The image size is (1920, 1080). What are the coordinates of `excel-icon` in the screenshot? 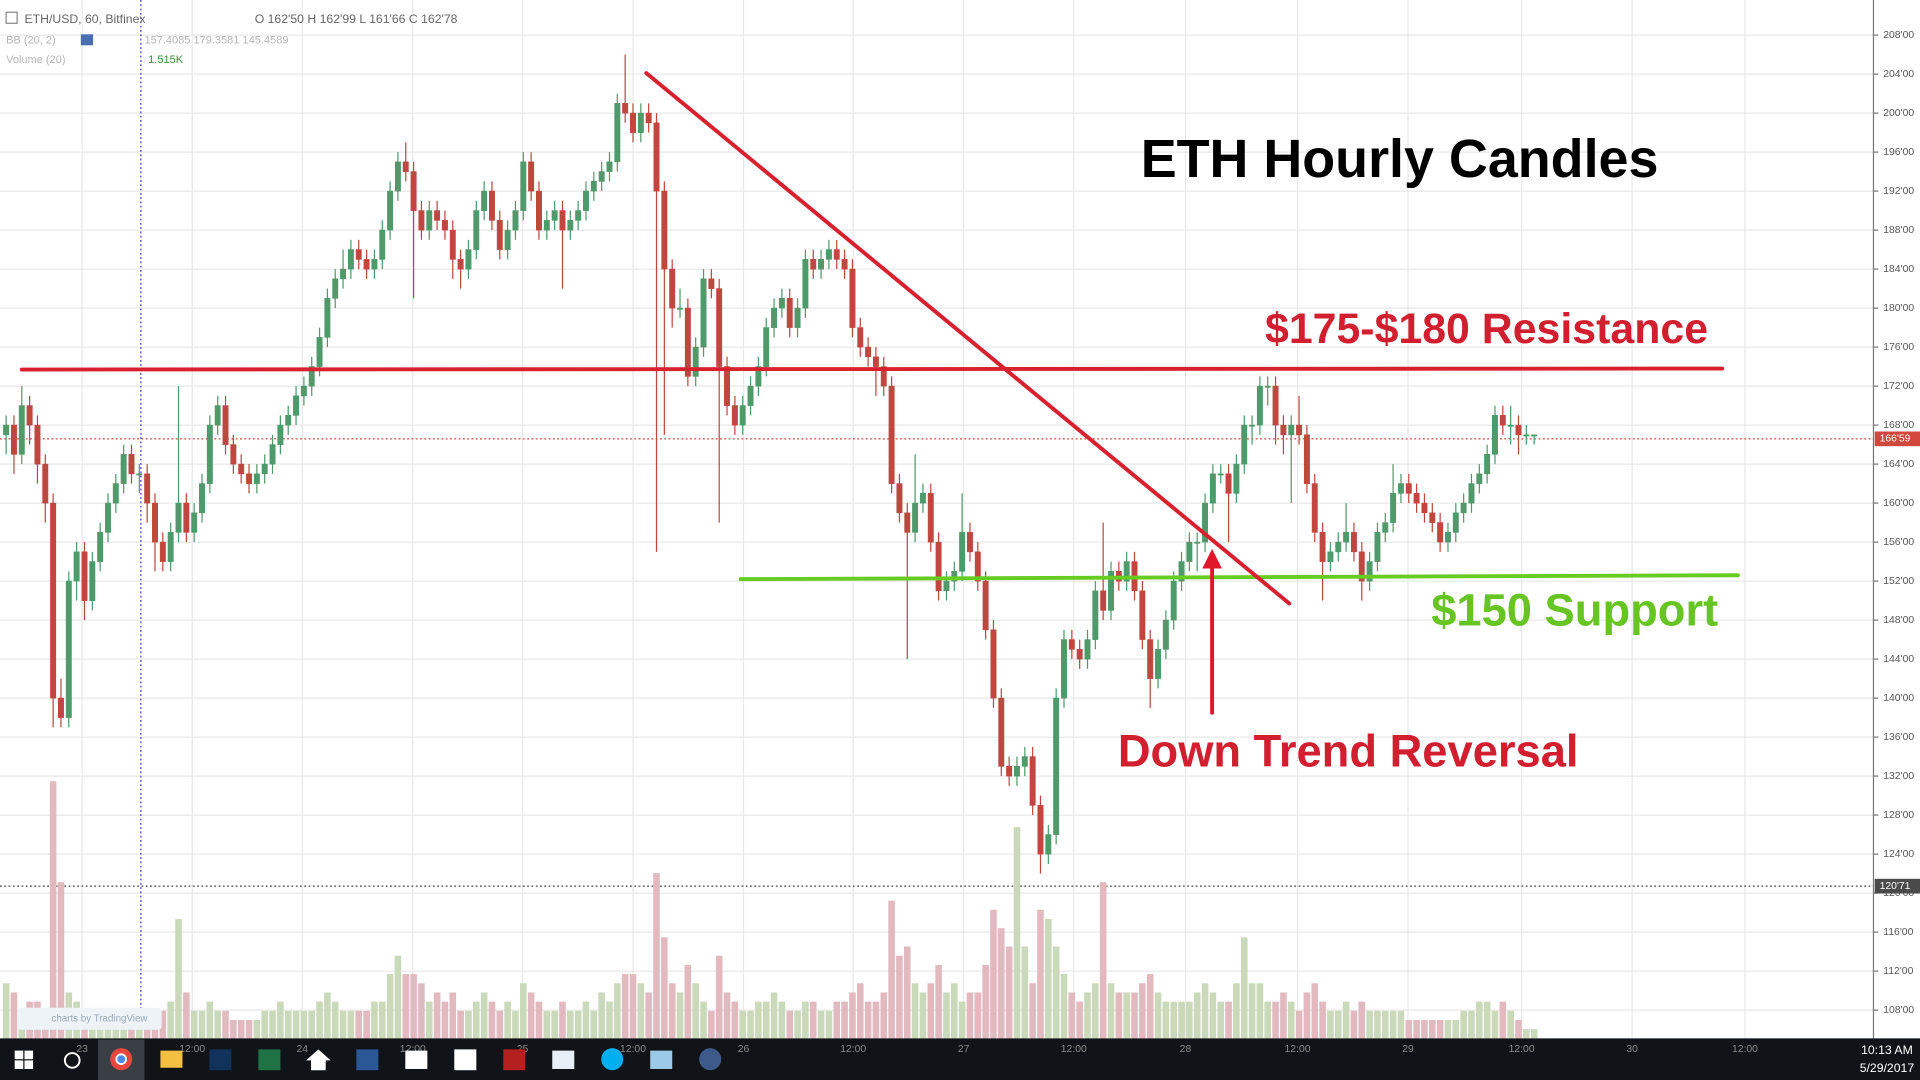 It's located at (269, 1060).